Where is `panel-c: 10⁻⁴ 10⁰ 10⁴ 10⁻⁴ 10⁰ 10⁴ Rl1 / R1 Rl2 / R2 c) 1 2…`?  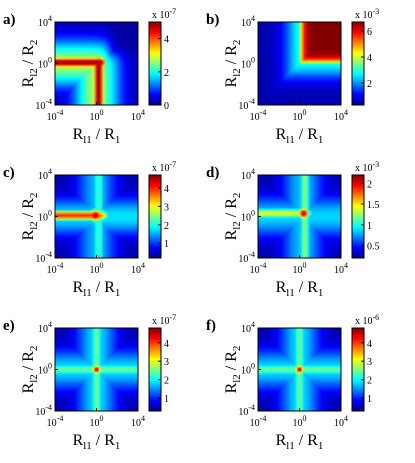
panel-c: 10⁻⁴ 10⁰ 10⁴ 10⁻⁴ 10⁰ 10⁴ Rl1 / R1 Rl2 / R2 c) 1 2… is located at coordinates (89, 229).